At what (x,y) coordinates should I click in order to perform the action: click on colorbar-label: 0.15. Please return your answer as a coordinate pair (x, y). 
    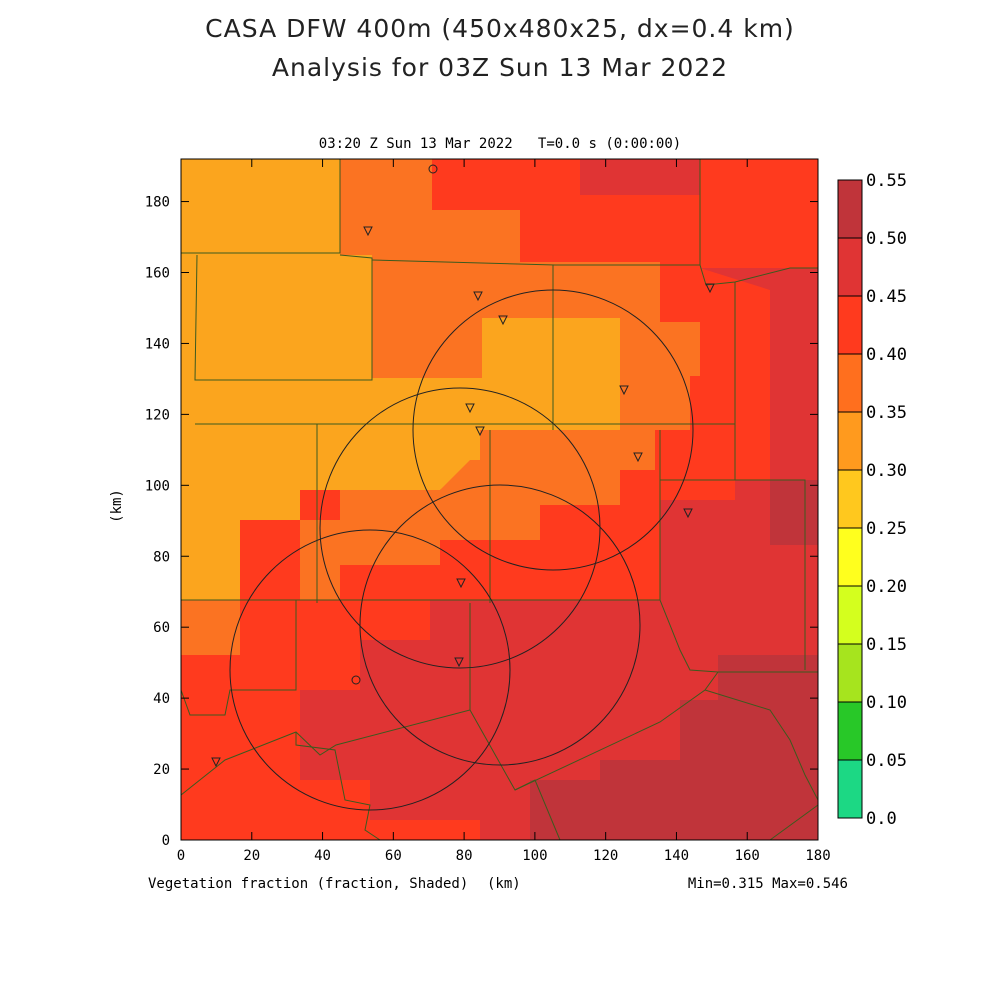
    Looking at the image, I should click on (886, 645).